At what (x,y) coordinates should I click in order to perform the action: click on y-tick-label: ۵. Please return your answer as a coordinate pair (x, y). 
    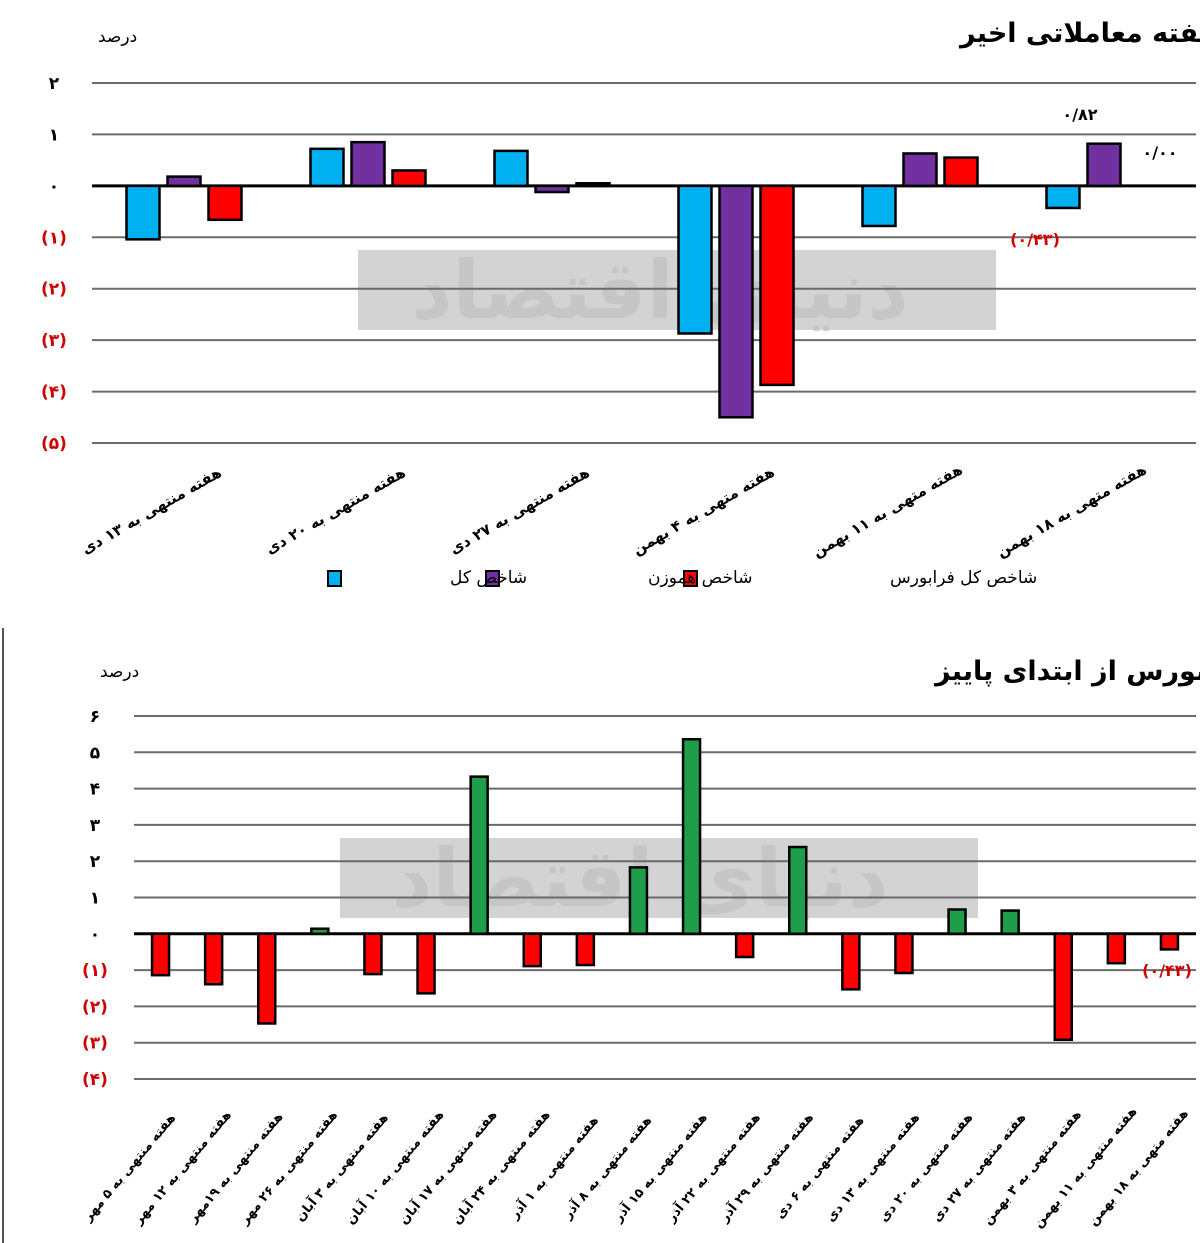
    Looking at the image, I should click on (95, 753).